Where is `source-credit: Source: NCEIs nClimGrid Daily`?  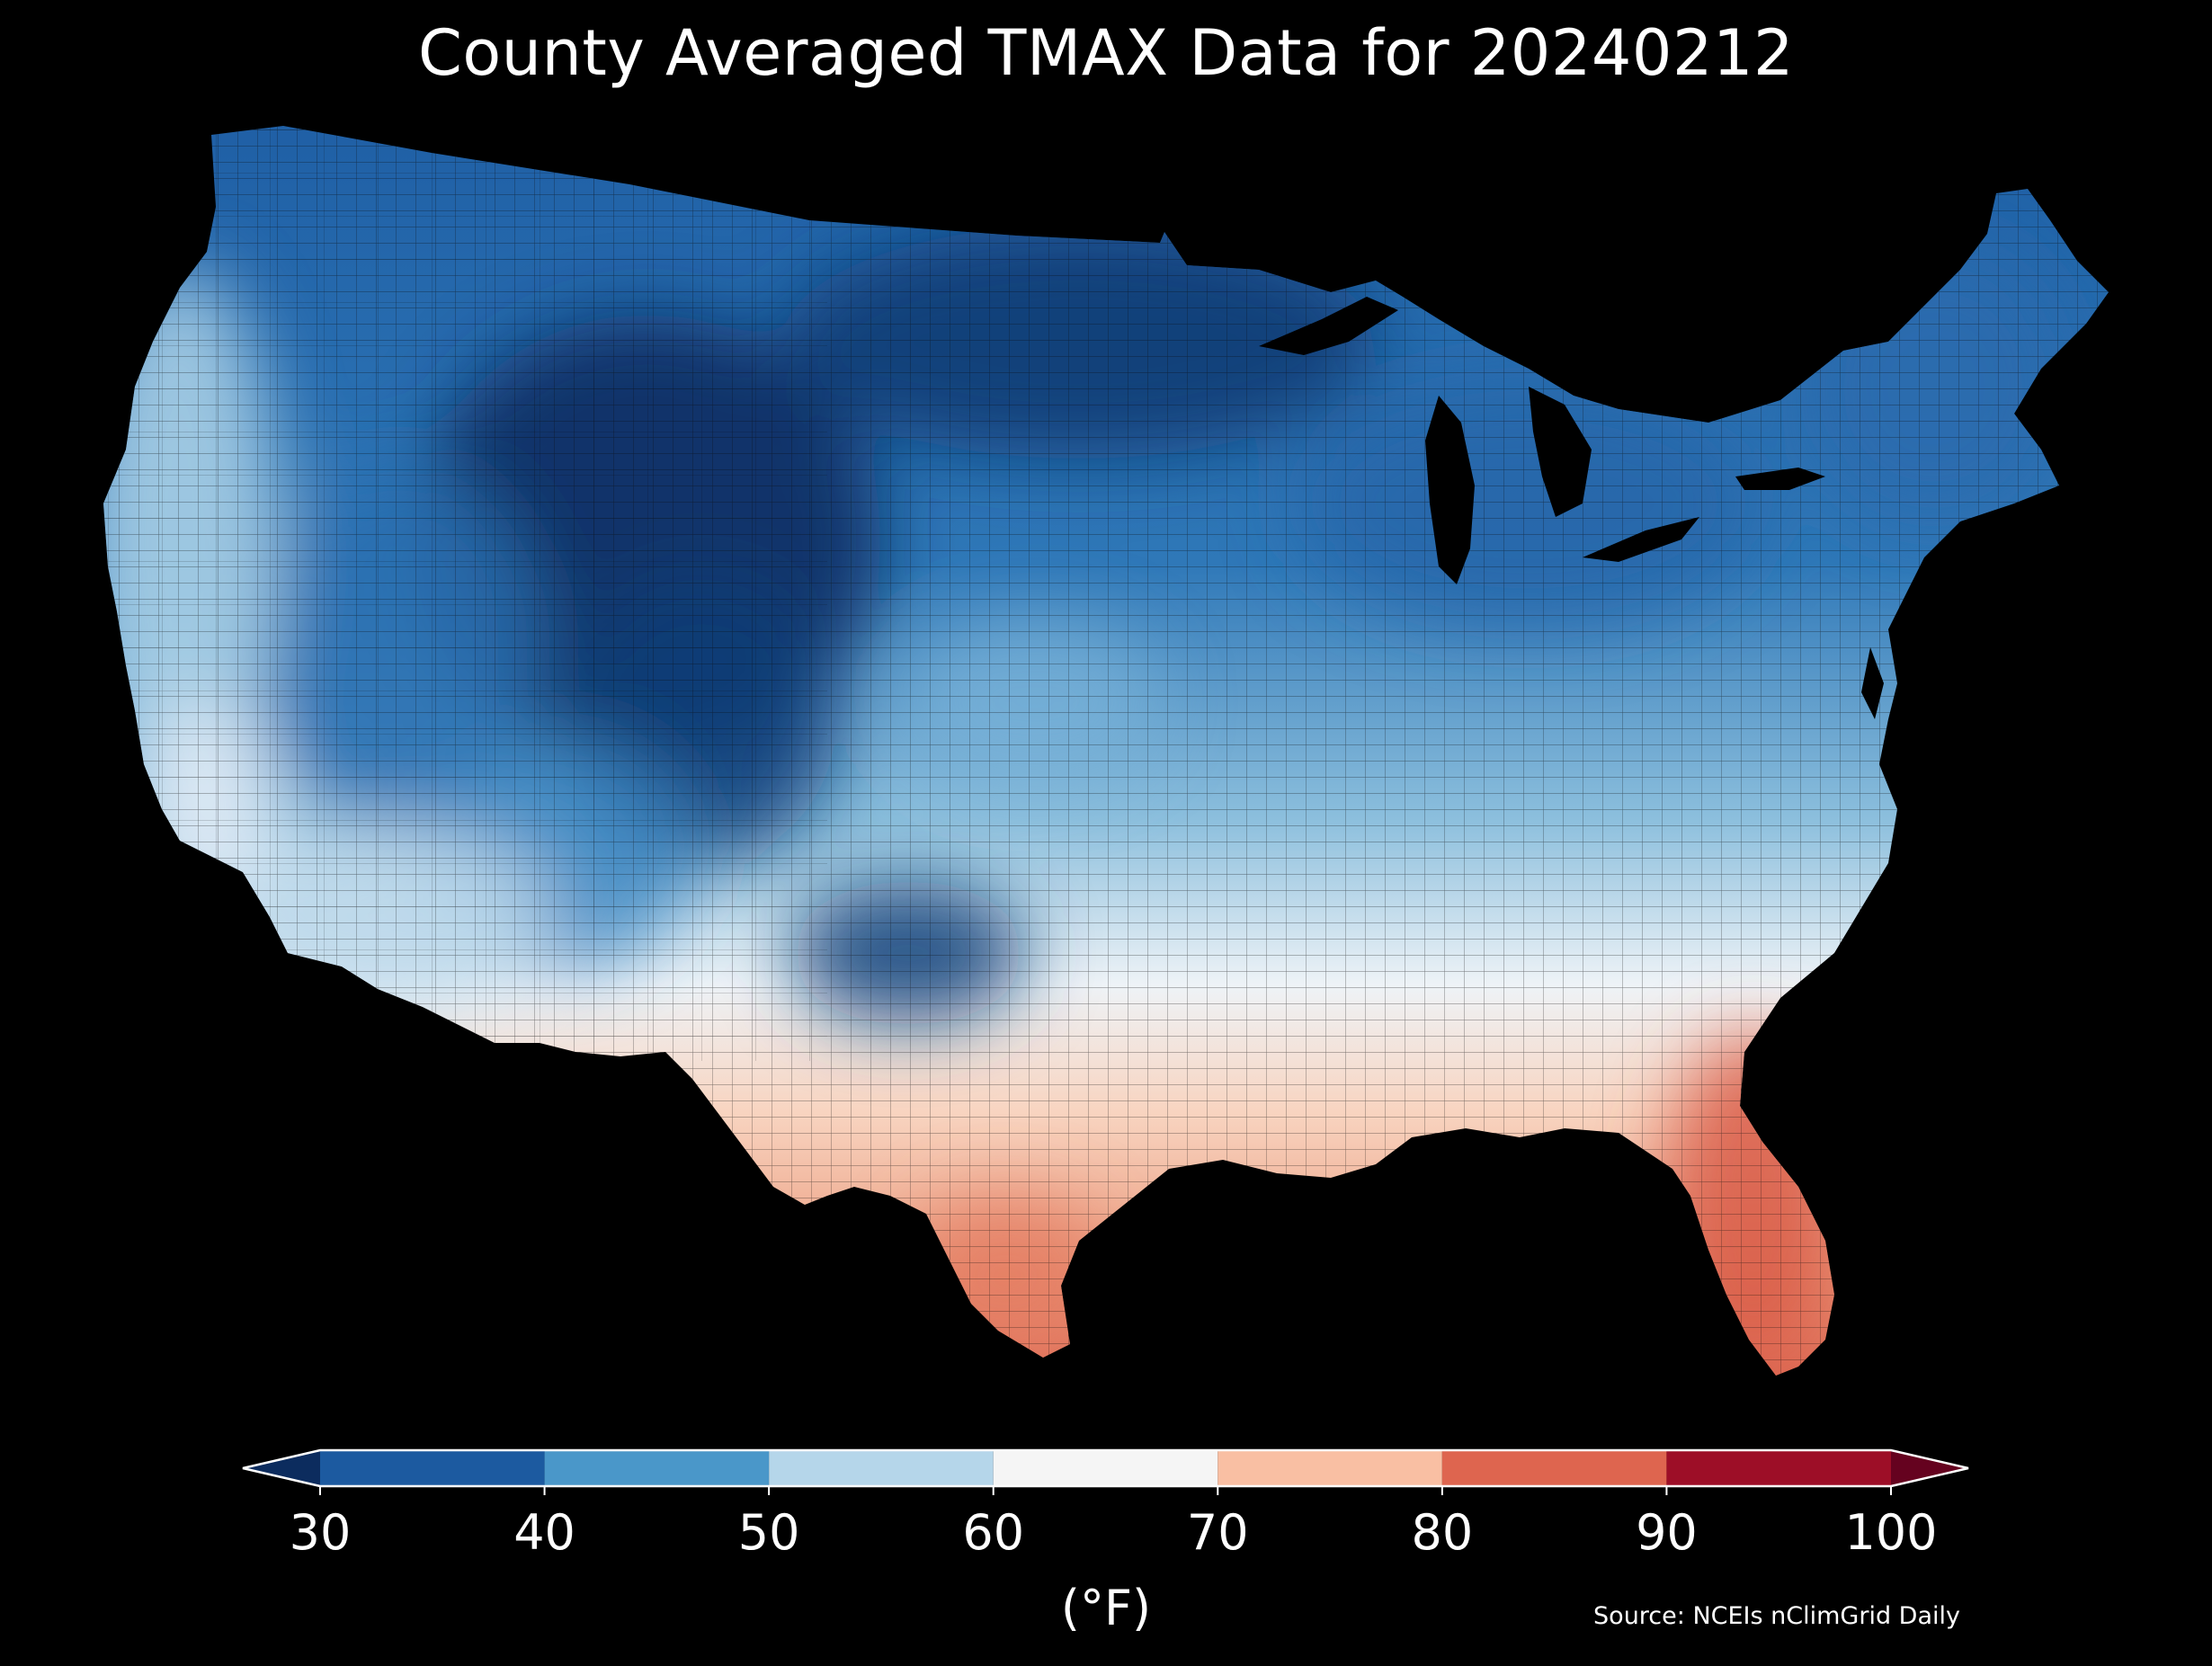 source-credit: Source: NCEIs nClimGrid Daily is located at coordinates (1776, 1616).